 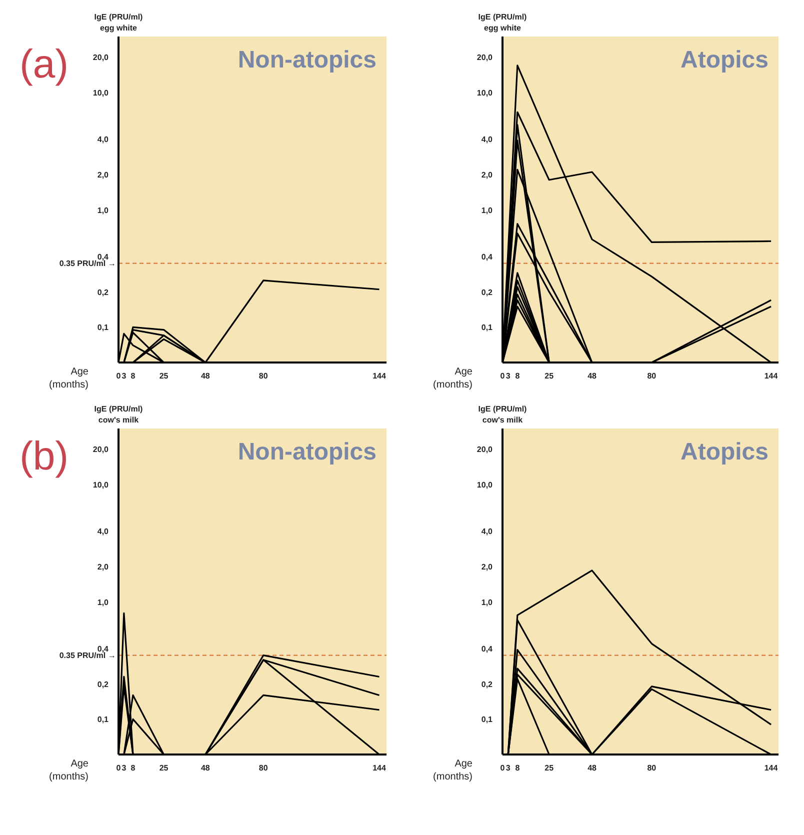 What do you see at coordinates (44, 64) in the screenshot?
I see `text: (a)` at bounding box center [44, 64].